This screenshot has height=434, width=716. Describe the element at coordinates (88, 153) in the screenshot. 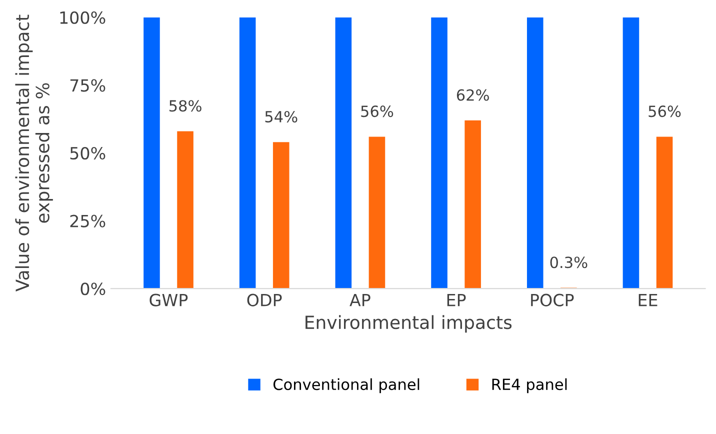

I see `y-tick-label: 50%` at that location.